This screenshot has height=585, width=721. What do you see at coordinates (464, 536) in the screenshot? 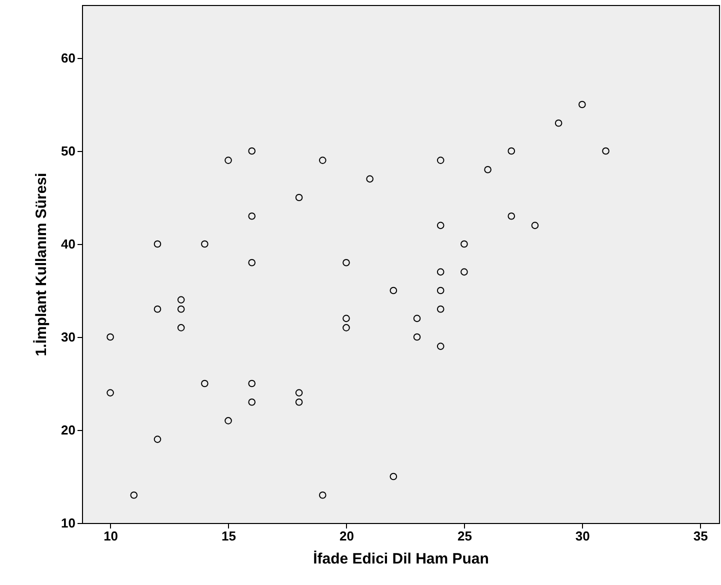
I see `x-tick-label: 25` at bounding box center [464, 536].